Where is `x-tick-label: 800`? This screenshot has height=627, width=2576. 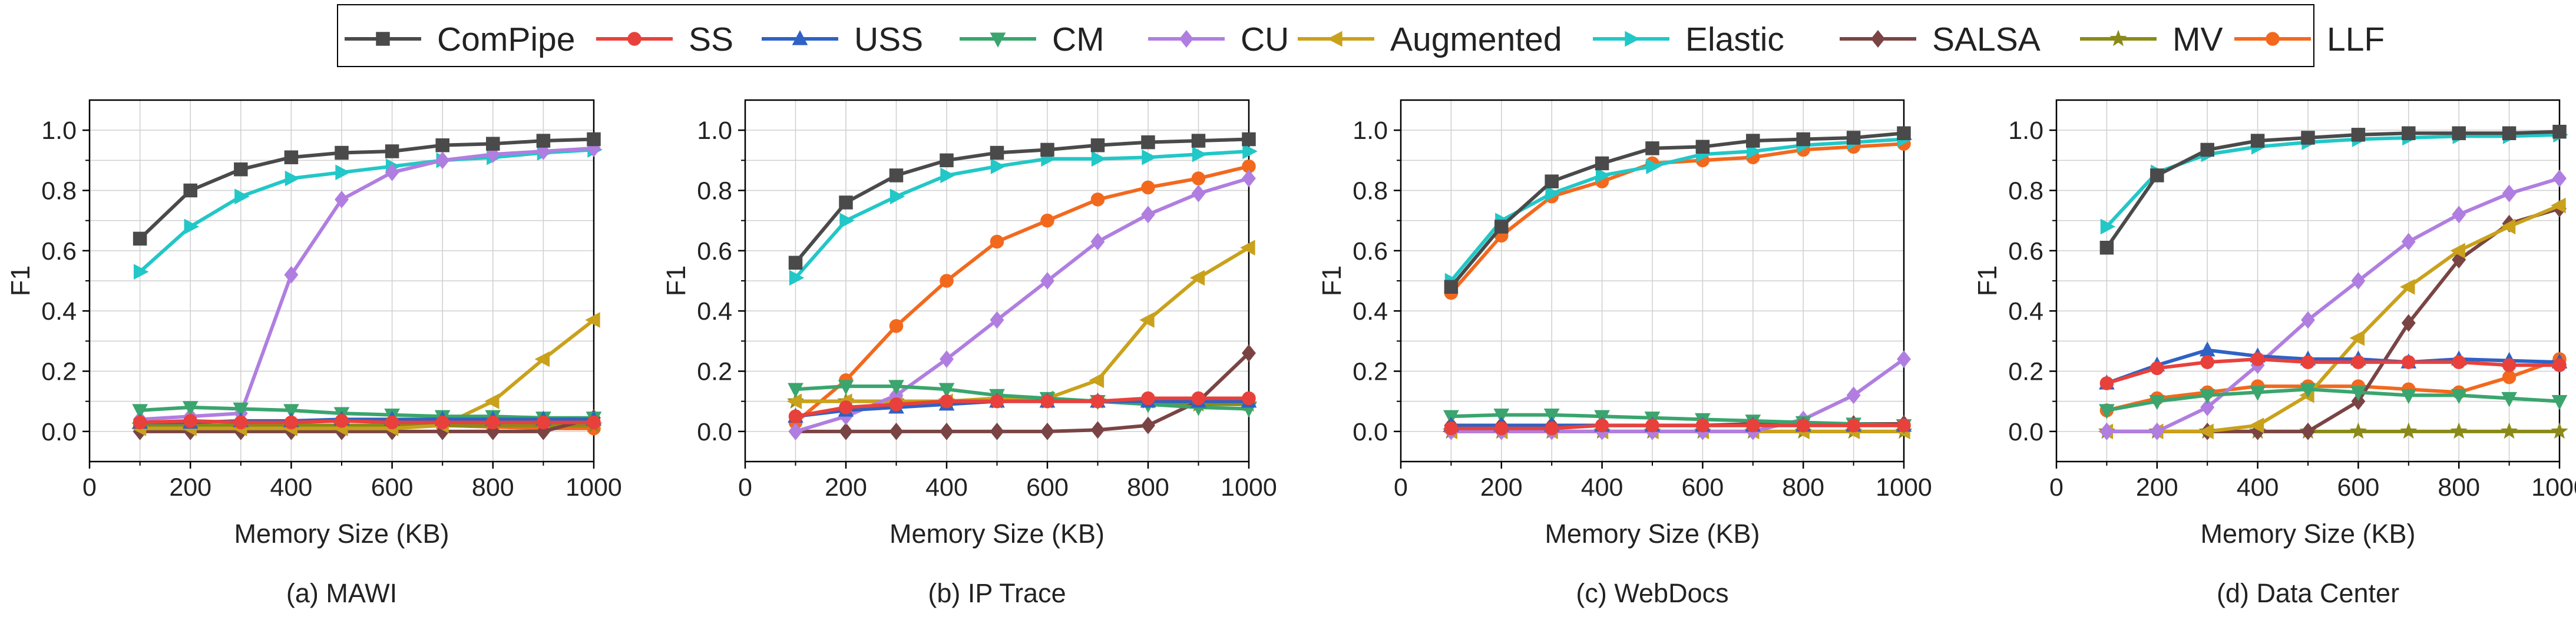 x-tick-label: 800 is located at coordinates (493, 487).